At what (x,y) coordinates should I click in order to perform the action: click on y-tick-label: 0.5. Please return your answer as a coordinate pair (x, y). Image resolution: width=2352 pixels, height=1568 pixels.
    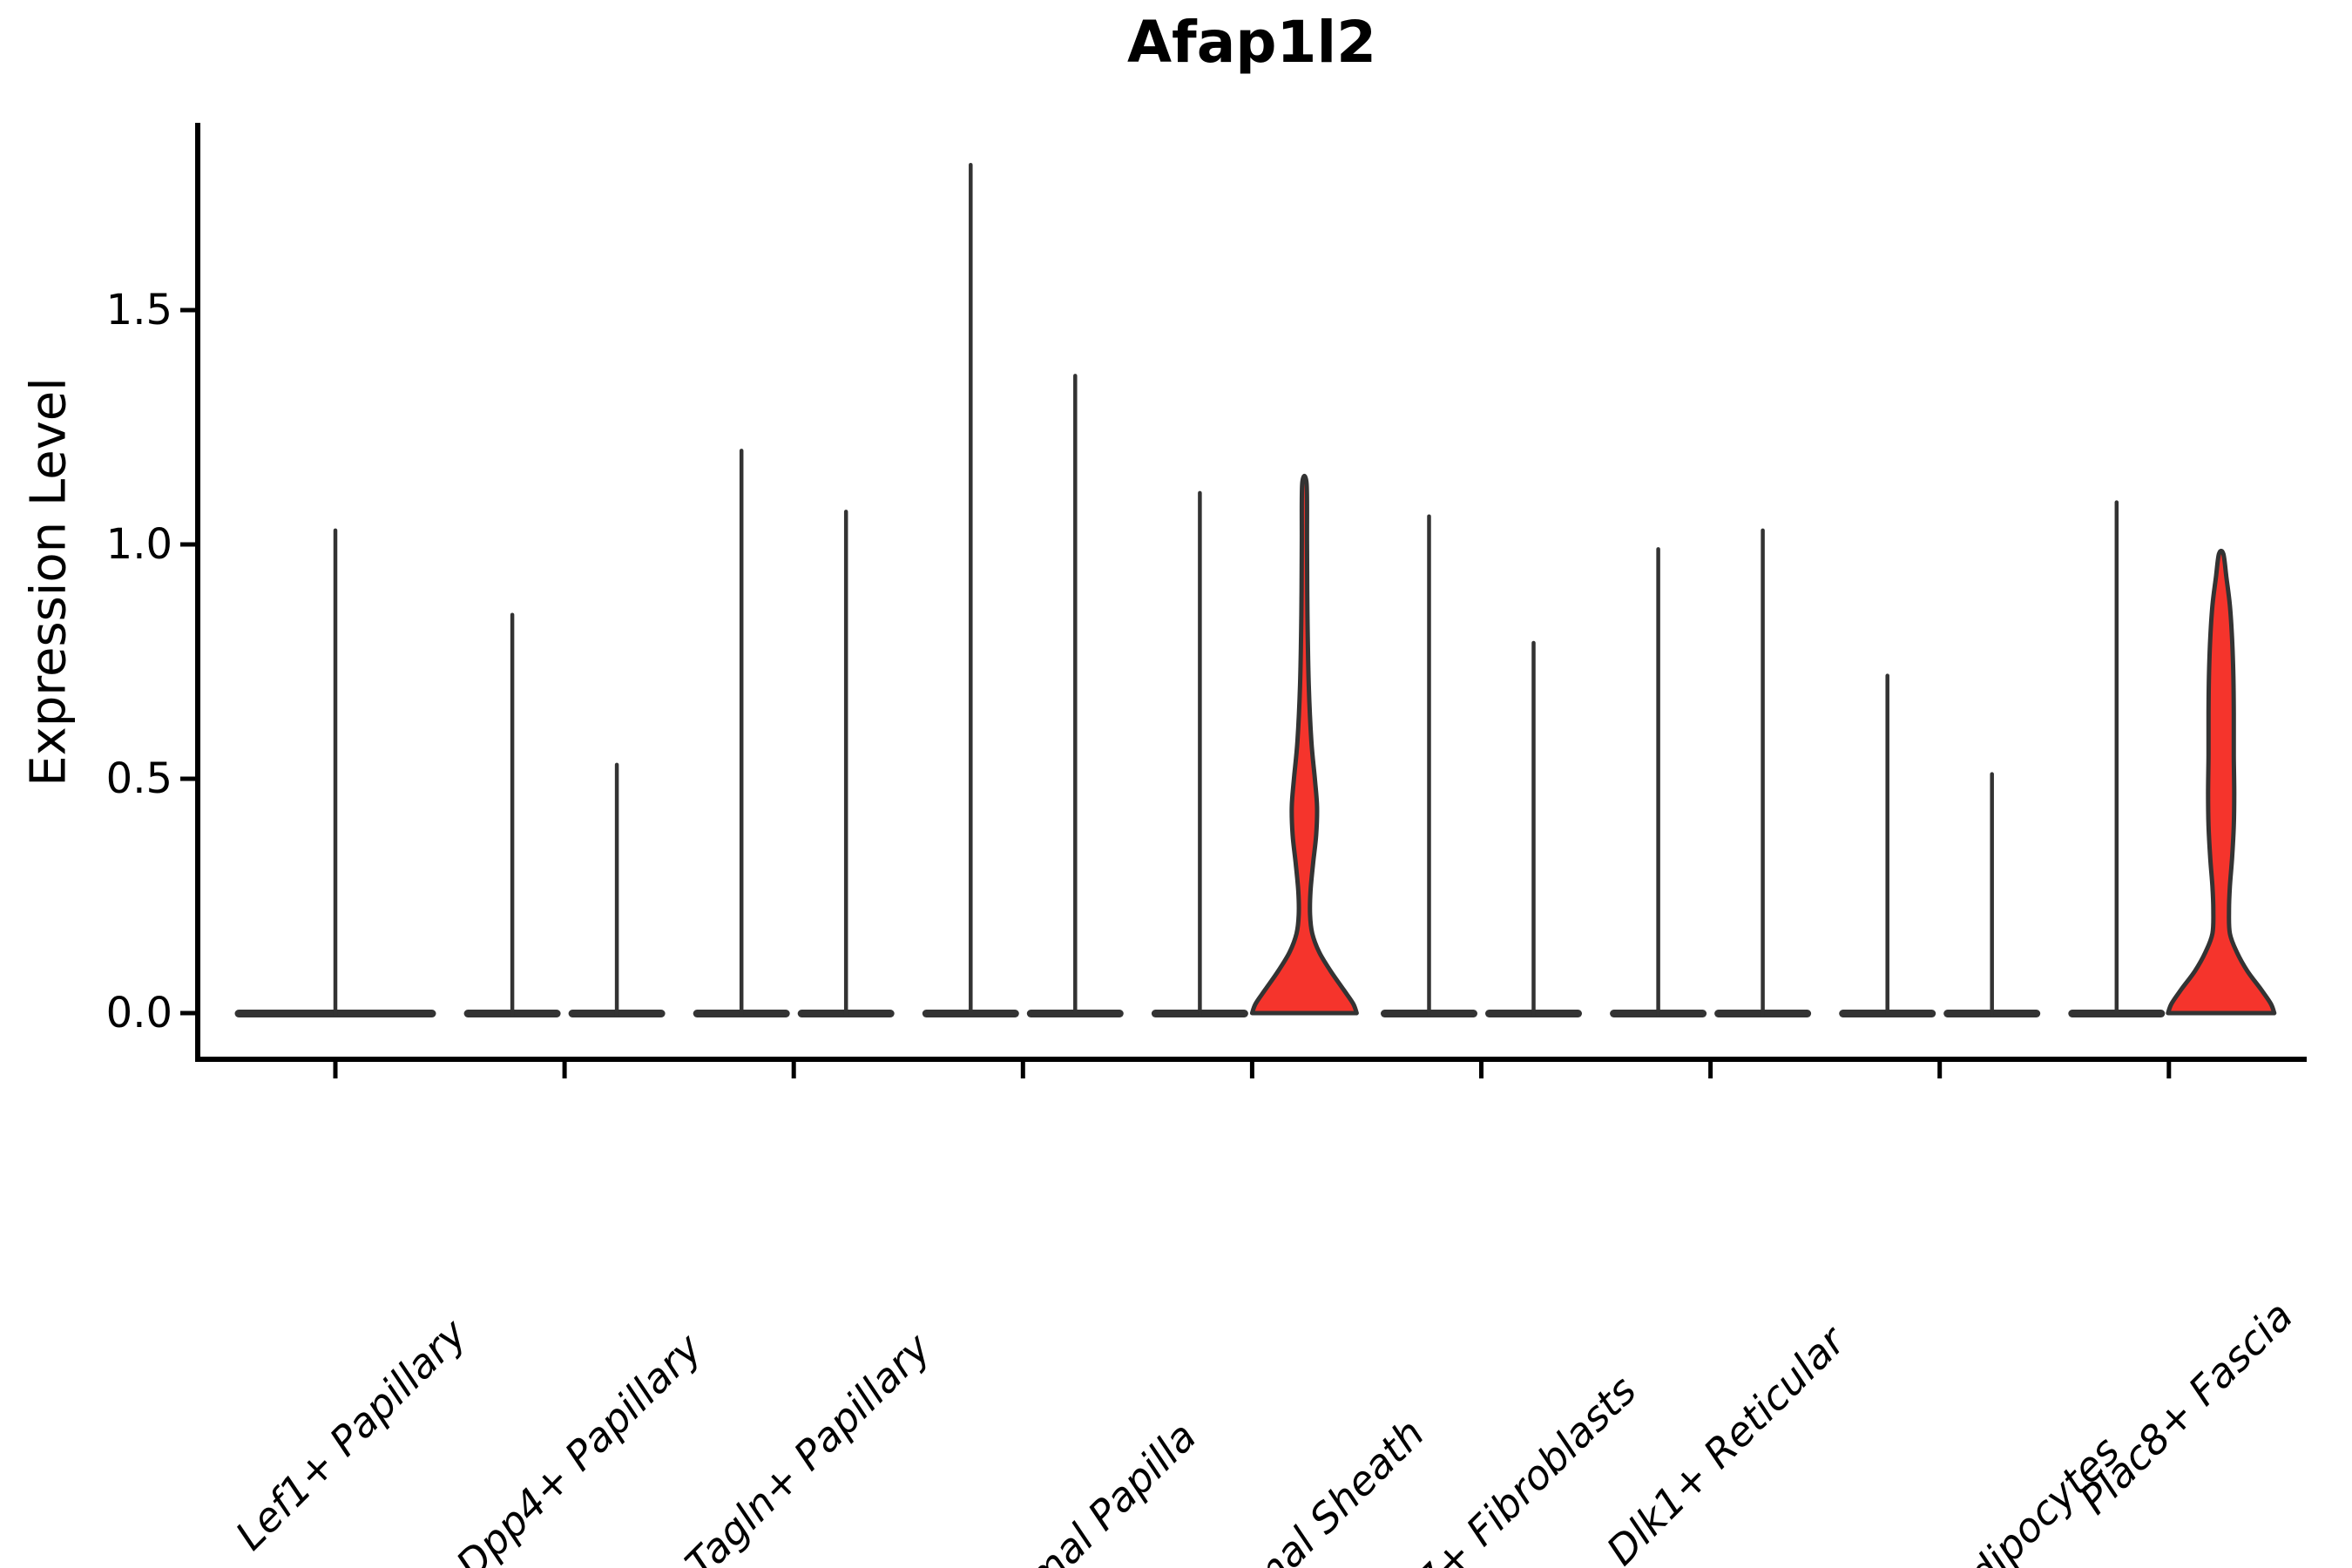
    Looking at the image, I should click on (138, 778).